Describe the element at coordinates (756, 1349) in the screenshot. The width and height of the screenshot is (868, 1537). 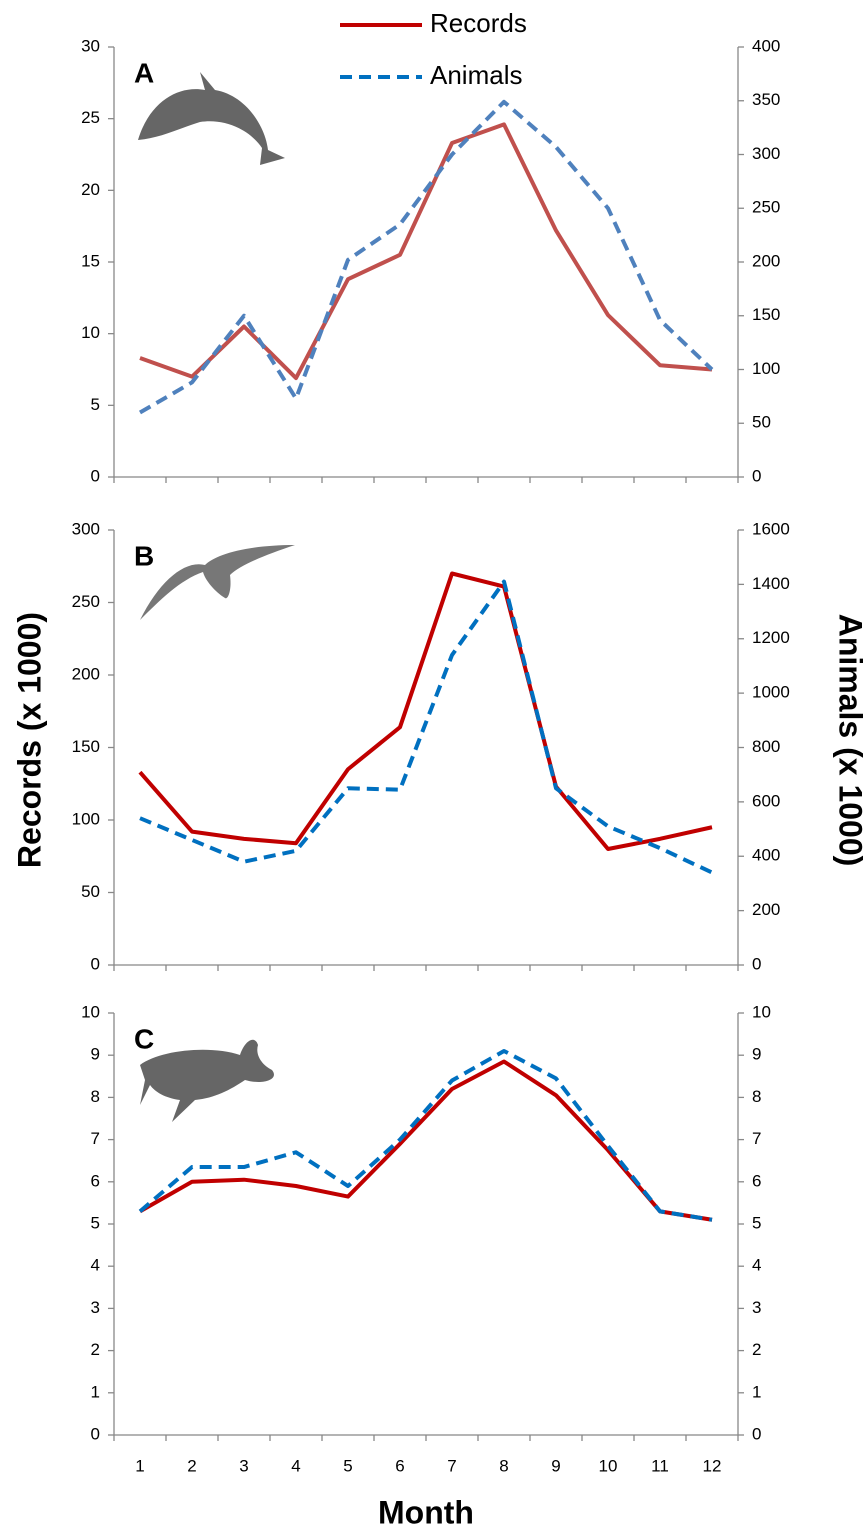
I see `y2-tick-label: 2` at that location.